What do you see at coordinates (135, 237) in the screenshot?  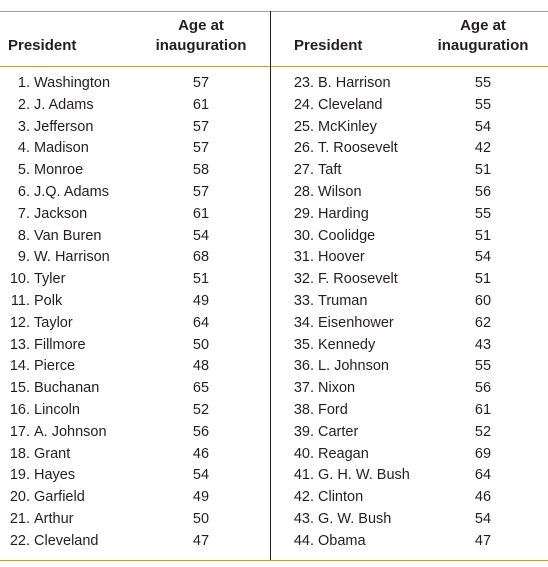 I see `table-row: 8. Van Buren 54` at bounding box center [135, 237].